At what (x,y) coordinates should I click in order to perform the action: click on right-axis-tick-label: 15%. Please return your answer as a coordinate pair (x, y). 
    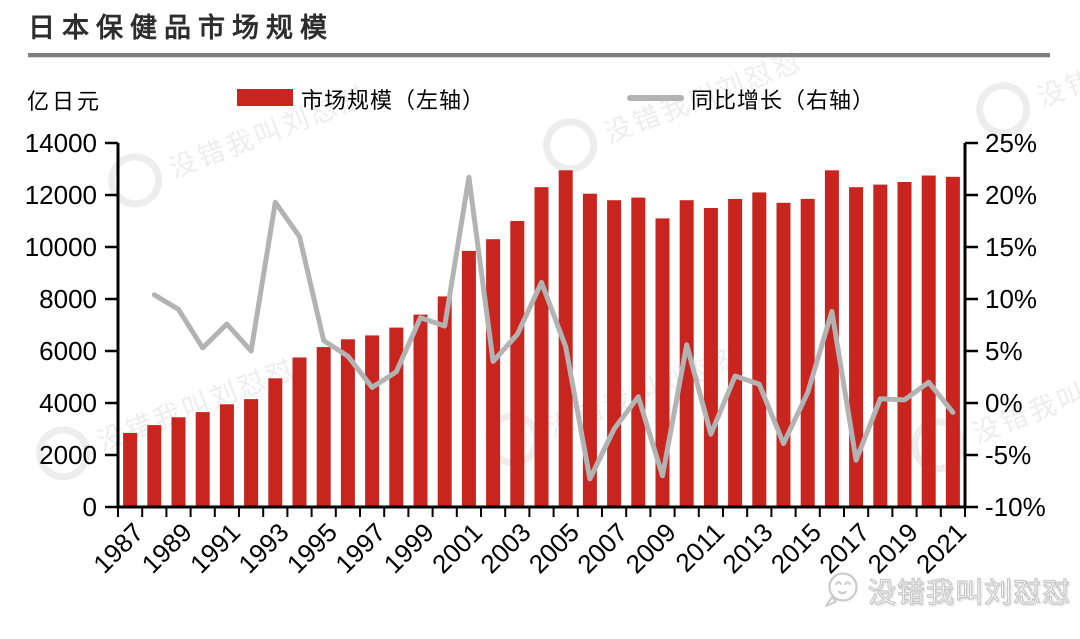
    Looking at the image, I should click on (1011, 247).